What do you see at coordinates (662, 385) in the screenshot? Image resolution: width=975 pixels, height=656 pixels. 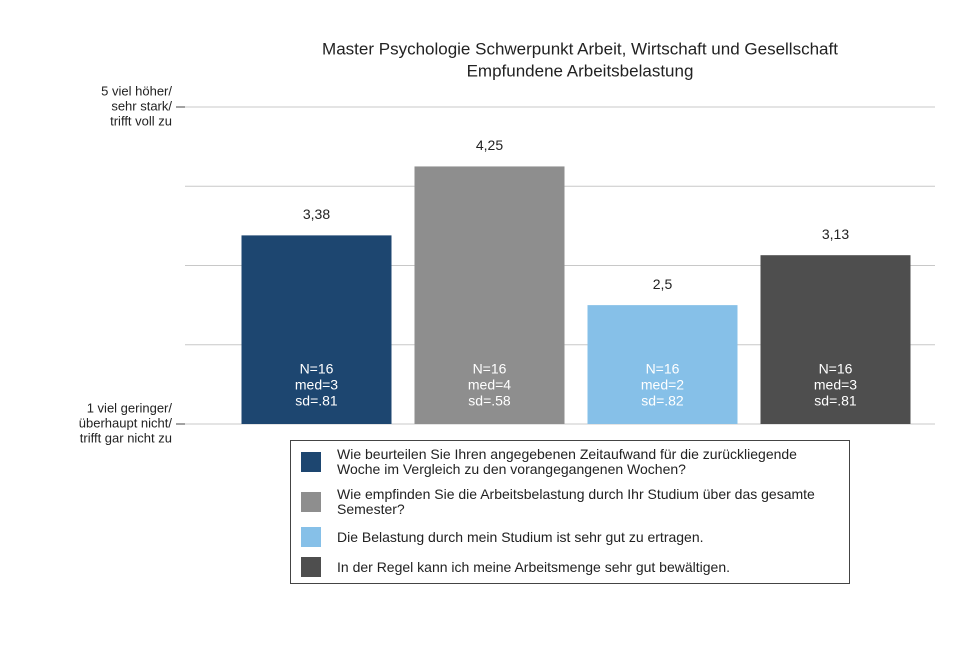 I see `bar-note: med=2` at bounding box center [662, 385].